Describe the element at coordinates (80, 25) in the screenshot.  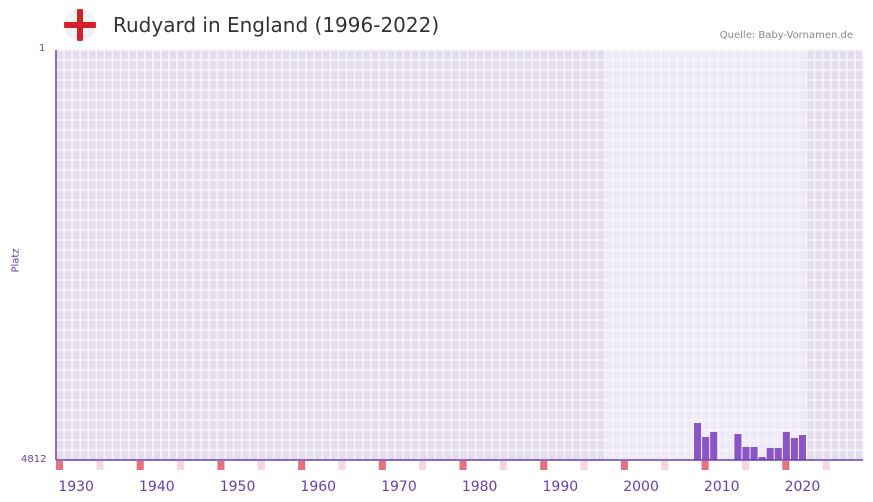
I see `england-flag-icon` at that location.